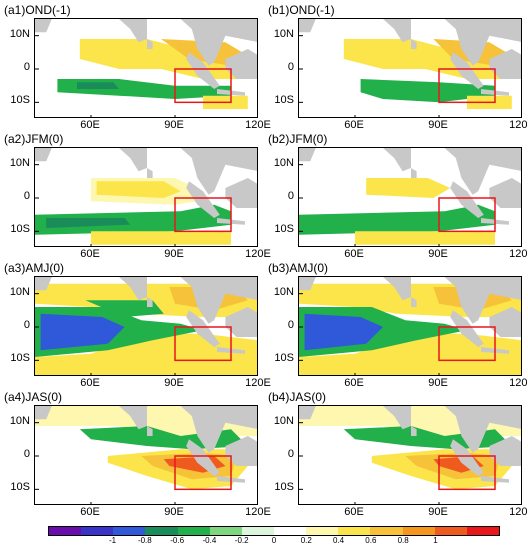  I want to click on colorbar, so click(274, 531).